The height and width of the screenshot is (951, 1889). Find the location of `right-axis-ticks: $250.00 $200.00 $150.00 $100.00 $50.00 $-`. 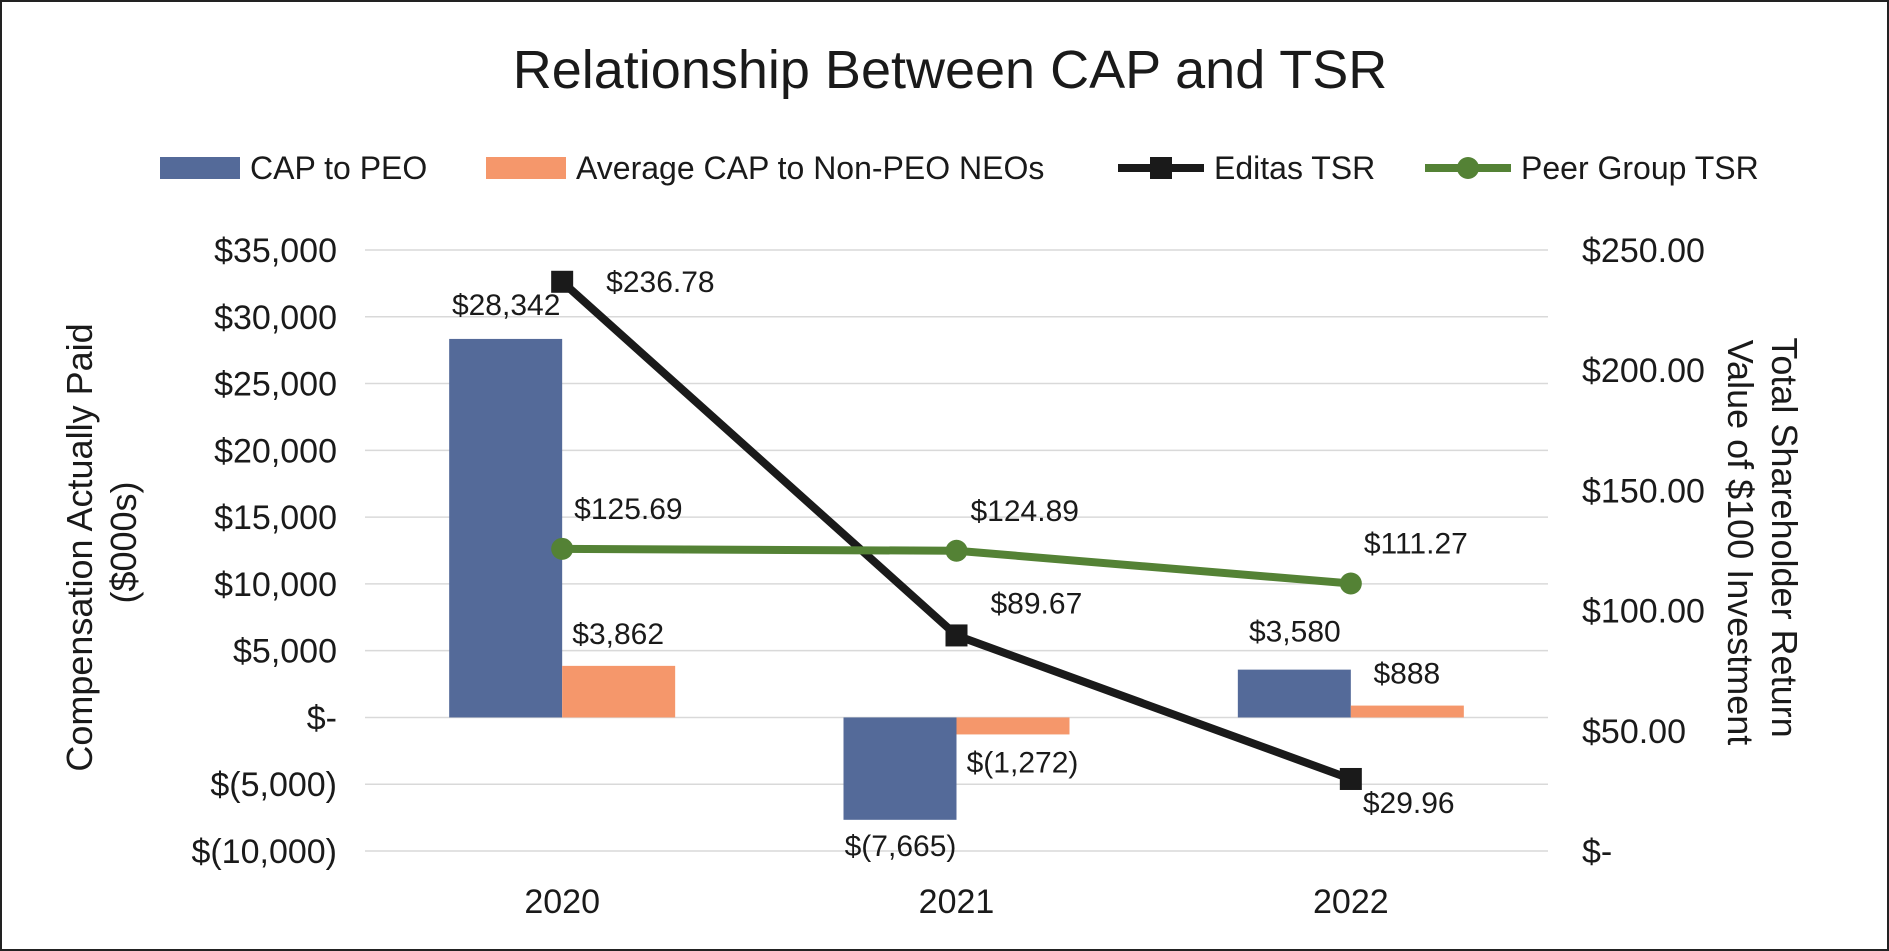

right-axis-ticks: $250.00 $200.00 $150.00 $100.00 $50.00 $- is located at coordinates (1643, 551).